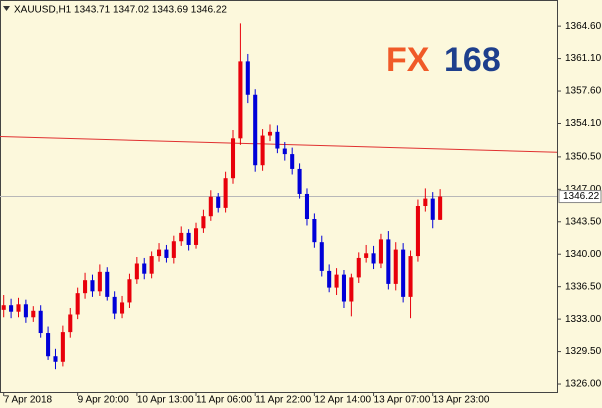  I want to click on y-tick-label: 1354.10, so click(583, 123).